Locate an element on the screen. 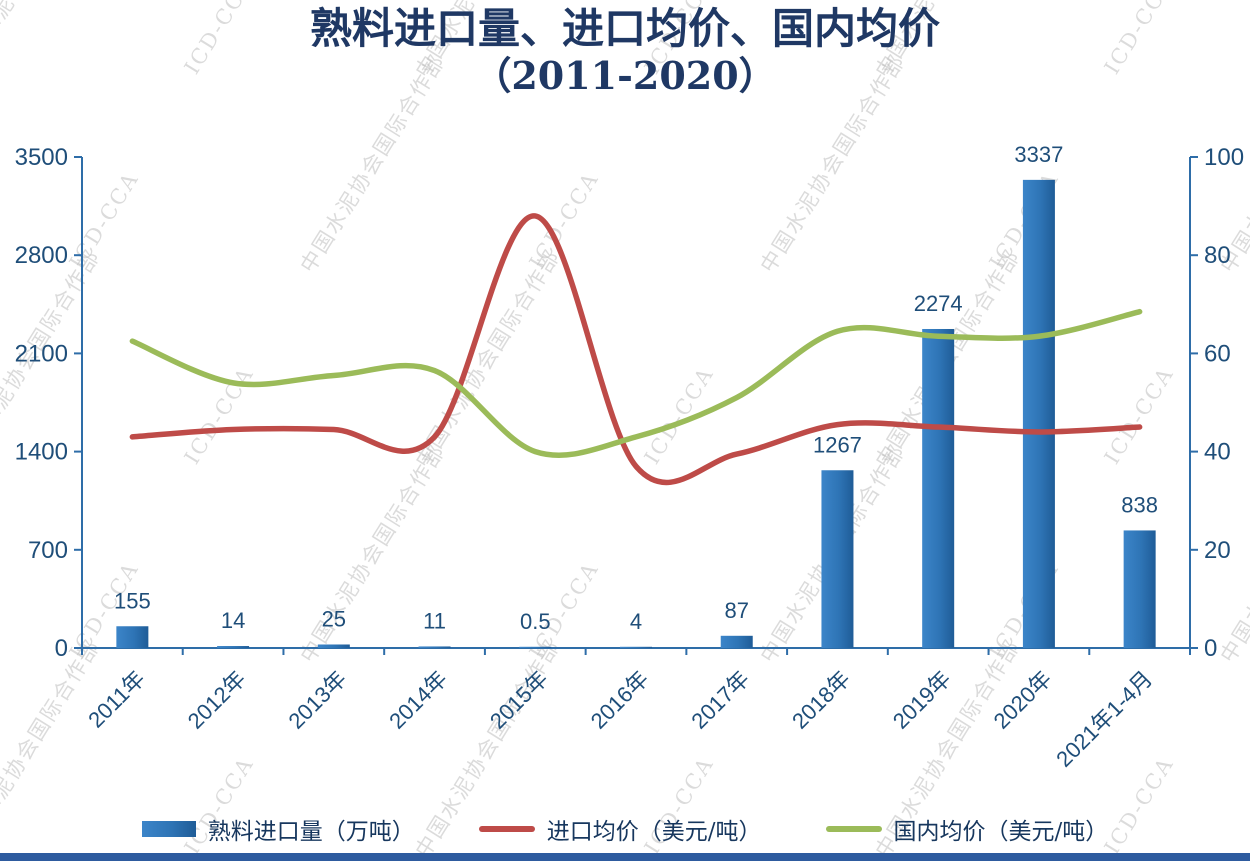 This screenshot has width=1250, height=861. bar-2019年 is located at coordinates (938, 488).